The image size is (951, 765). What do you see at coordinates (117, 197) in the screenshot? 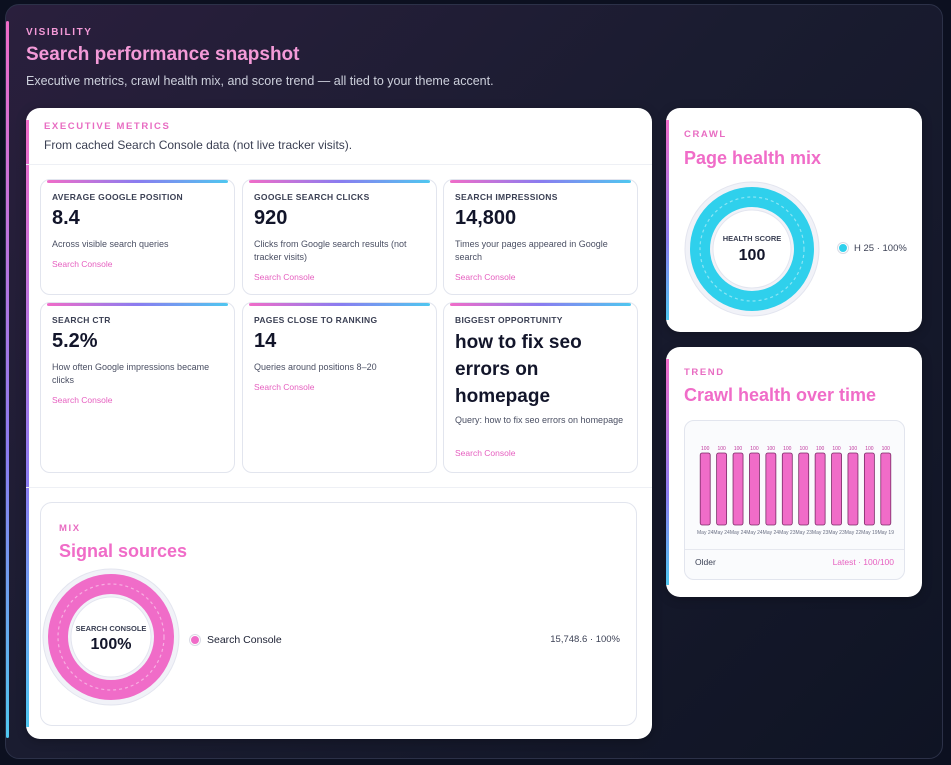
I see `metric-label: AVERAGE GOOGLE POSITION` at bounding box center [117, 197].